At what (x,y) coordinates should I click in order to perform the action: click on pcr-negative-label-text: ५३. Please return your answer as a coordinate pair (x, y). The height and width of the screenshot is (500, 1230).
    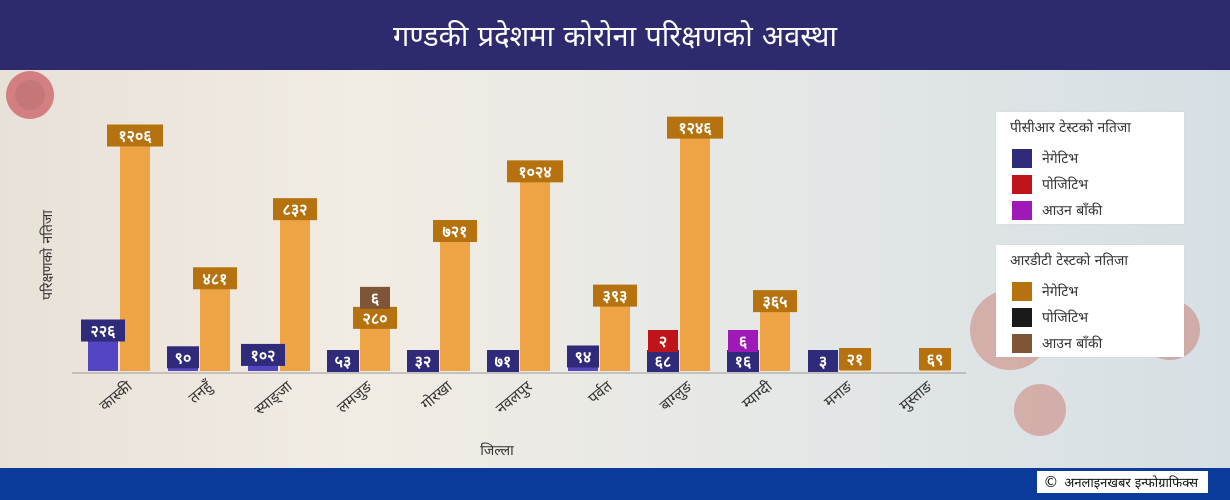
    Looking at the image, I should click on (343, 361).